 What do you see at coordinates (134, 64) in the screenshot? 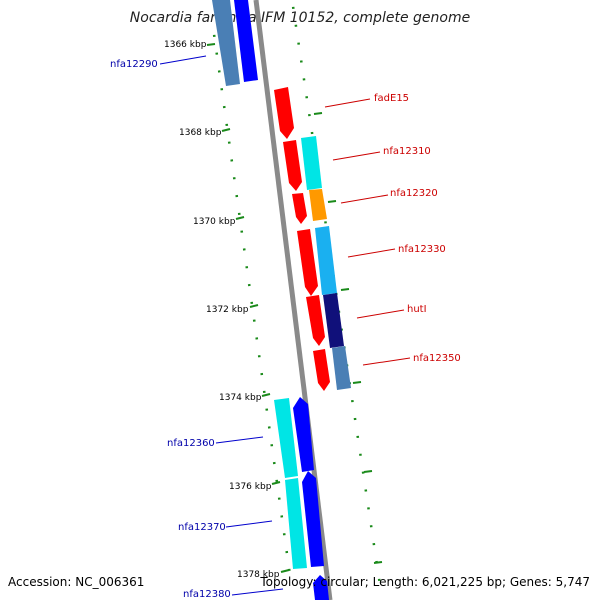
I see `gene-label-nfa12290: nfa12290` at bounding box center [134, 64].